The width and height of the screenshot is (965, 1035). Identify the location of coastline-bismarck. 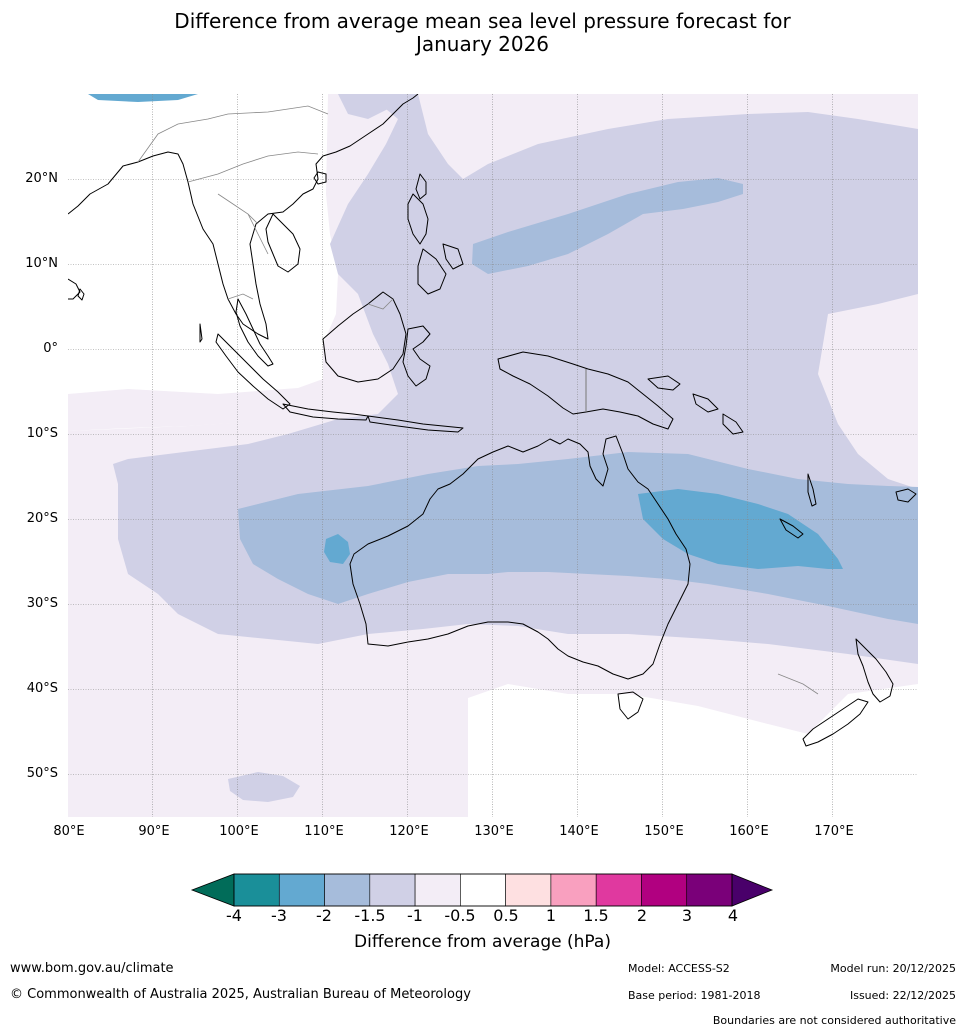
(695, 405).